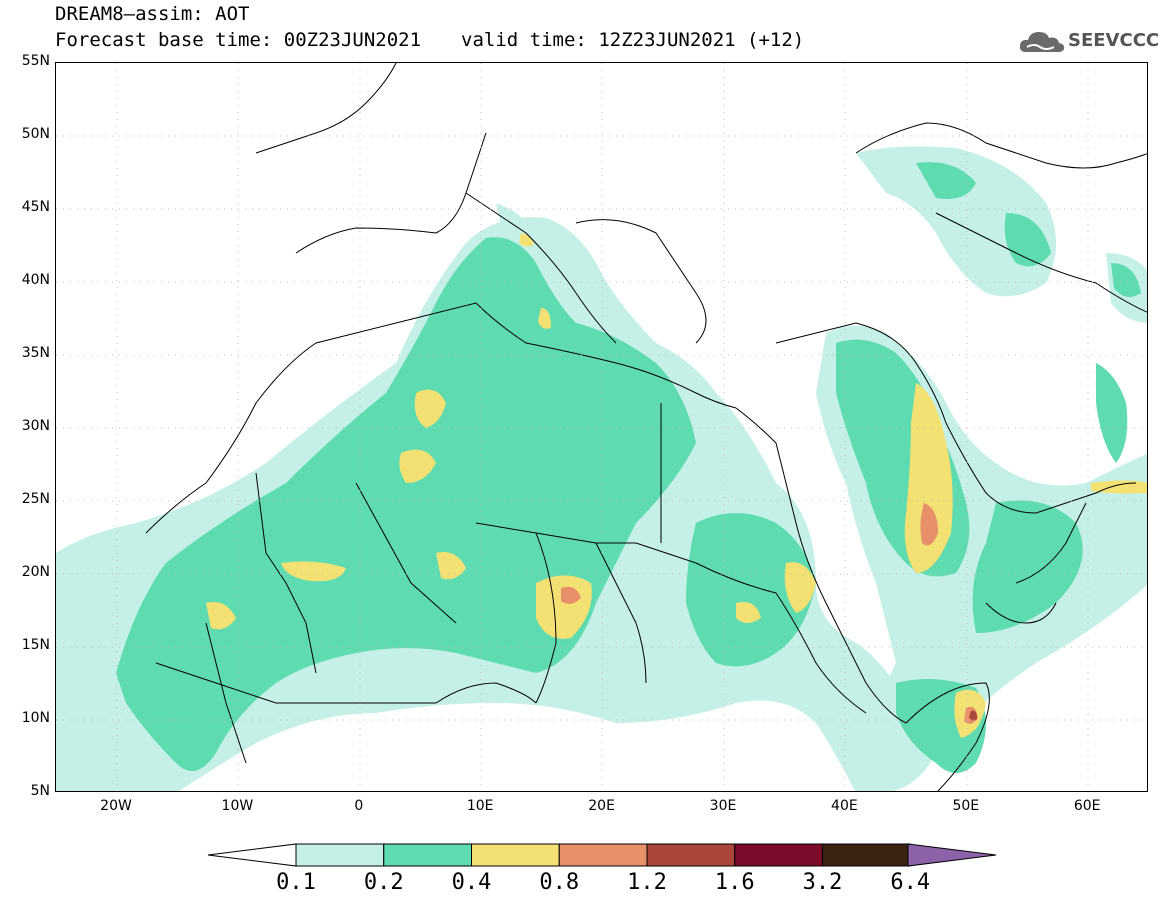 This screenshot has height=905, width=1165. Describe the element at coordinates (296, 882) in the screenshot. I see `colorbar-label: 0.1` at that location.